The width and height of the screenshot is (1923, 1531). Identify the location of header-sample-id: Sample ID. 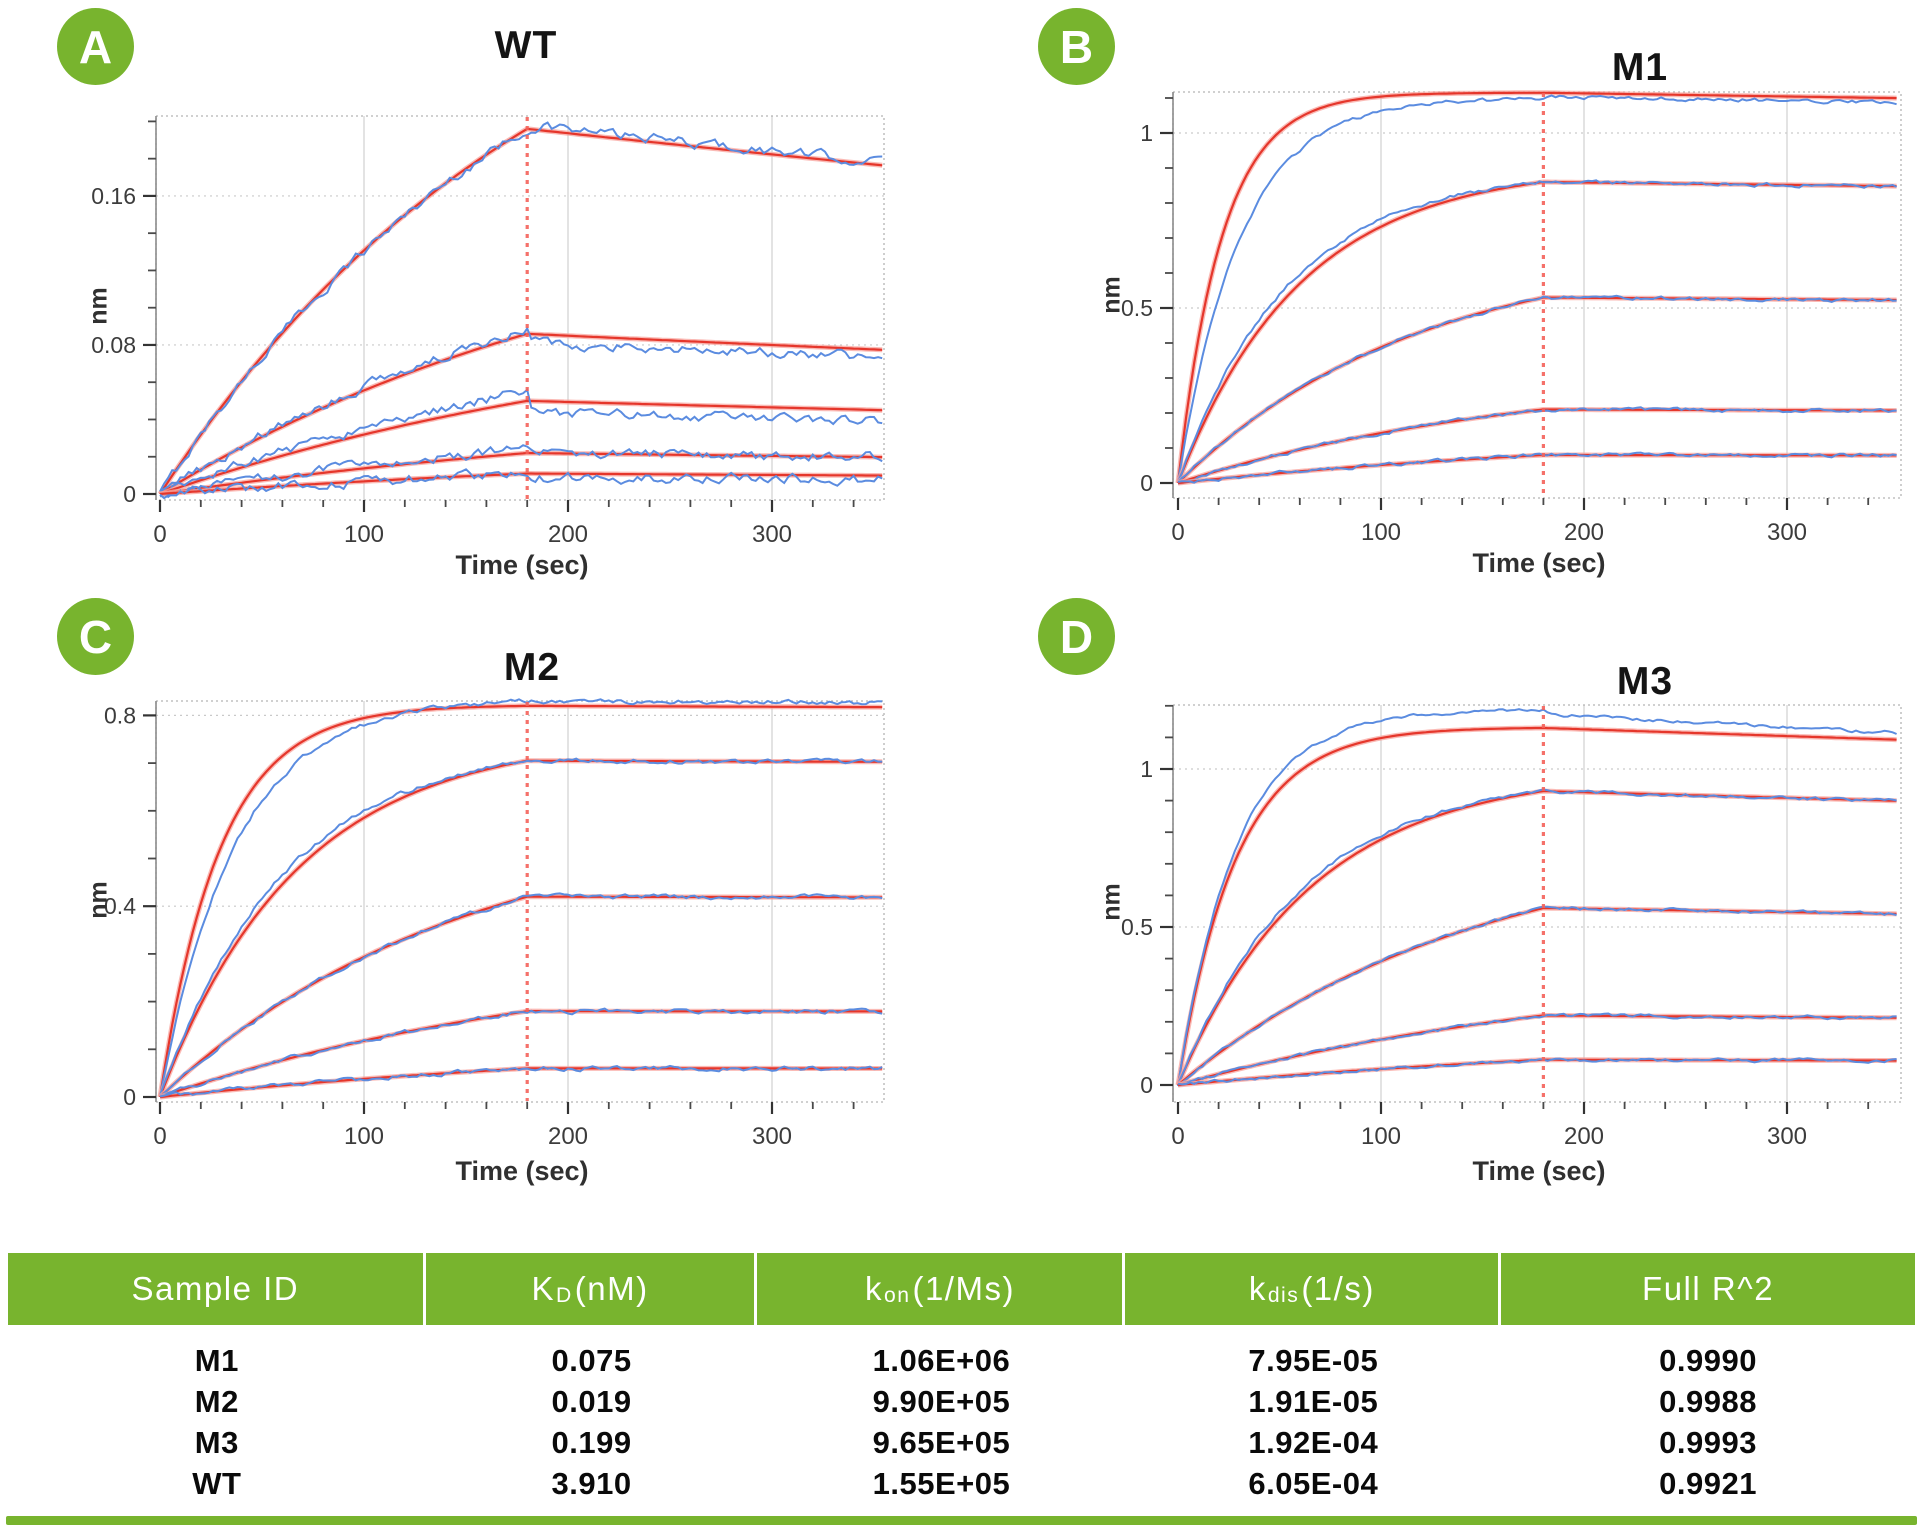
(217, 1289).